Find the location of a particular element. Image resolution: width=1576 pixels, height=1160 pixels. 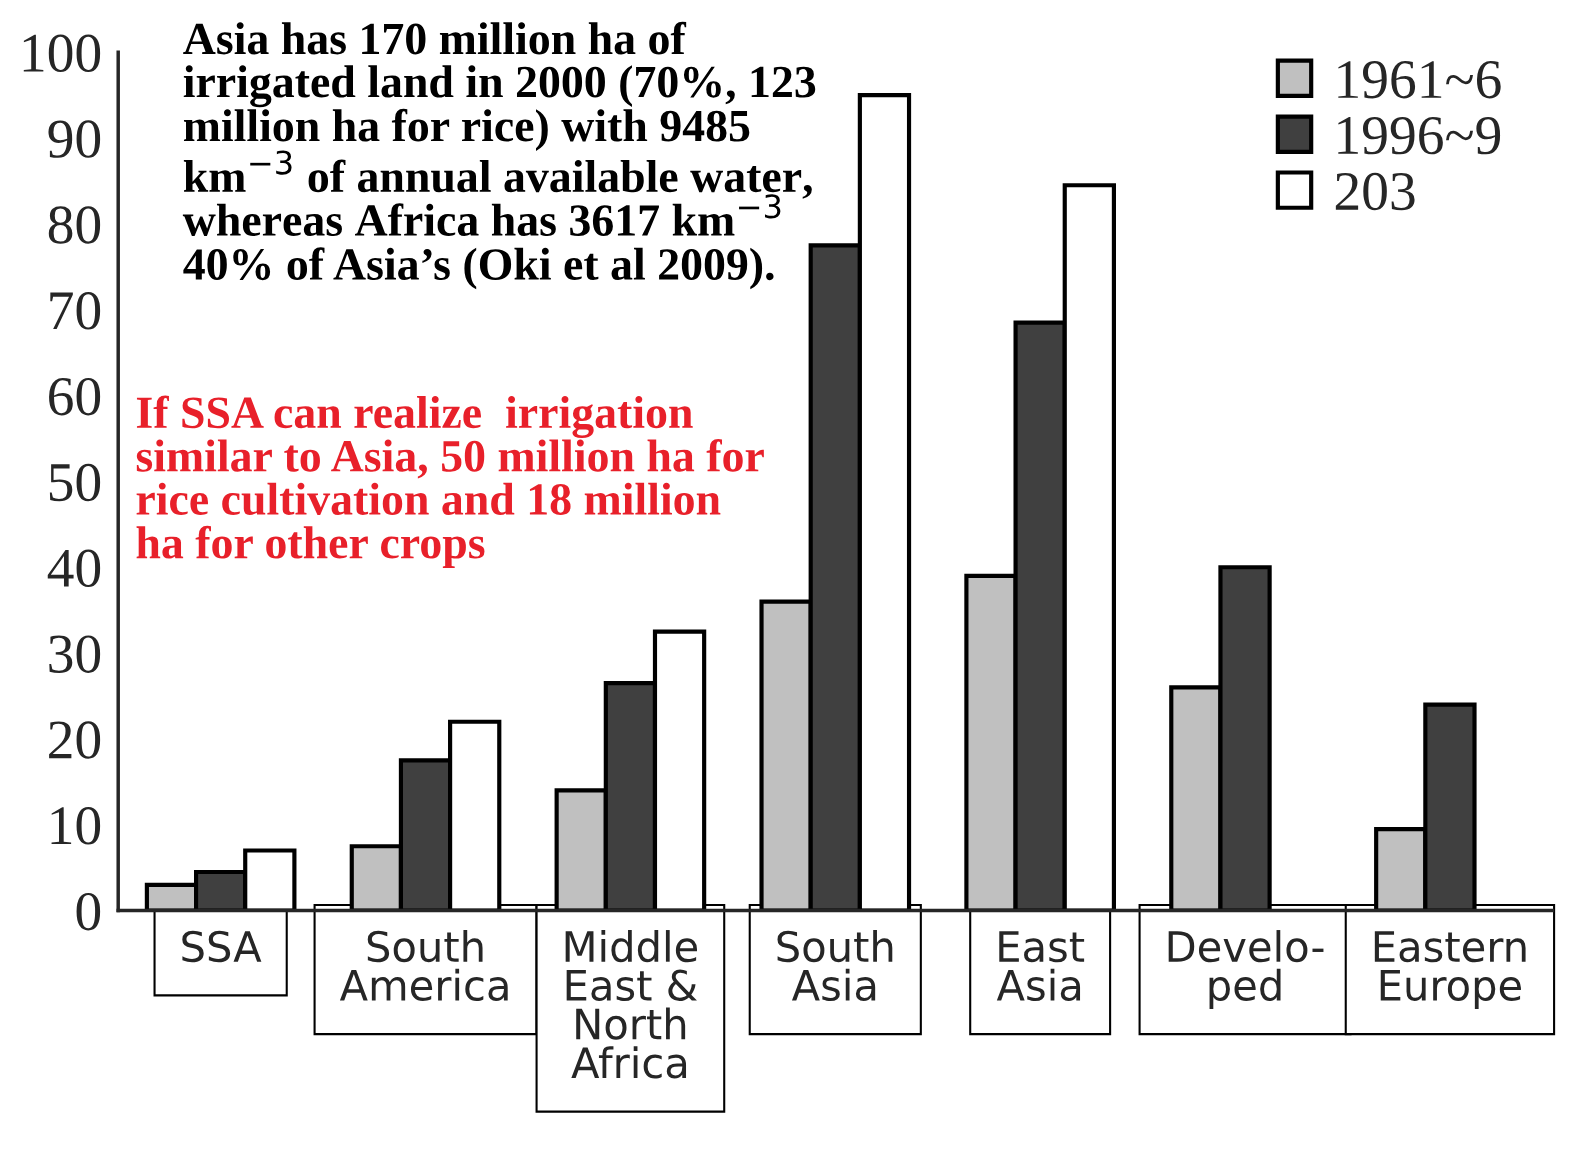

x-tick-label: Develo- ped is located at coordinates (1246, 970).